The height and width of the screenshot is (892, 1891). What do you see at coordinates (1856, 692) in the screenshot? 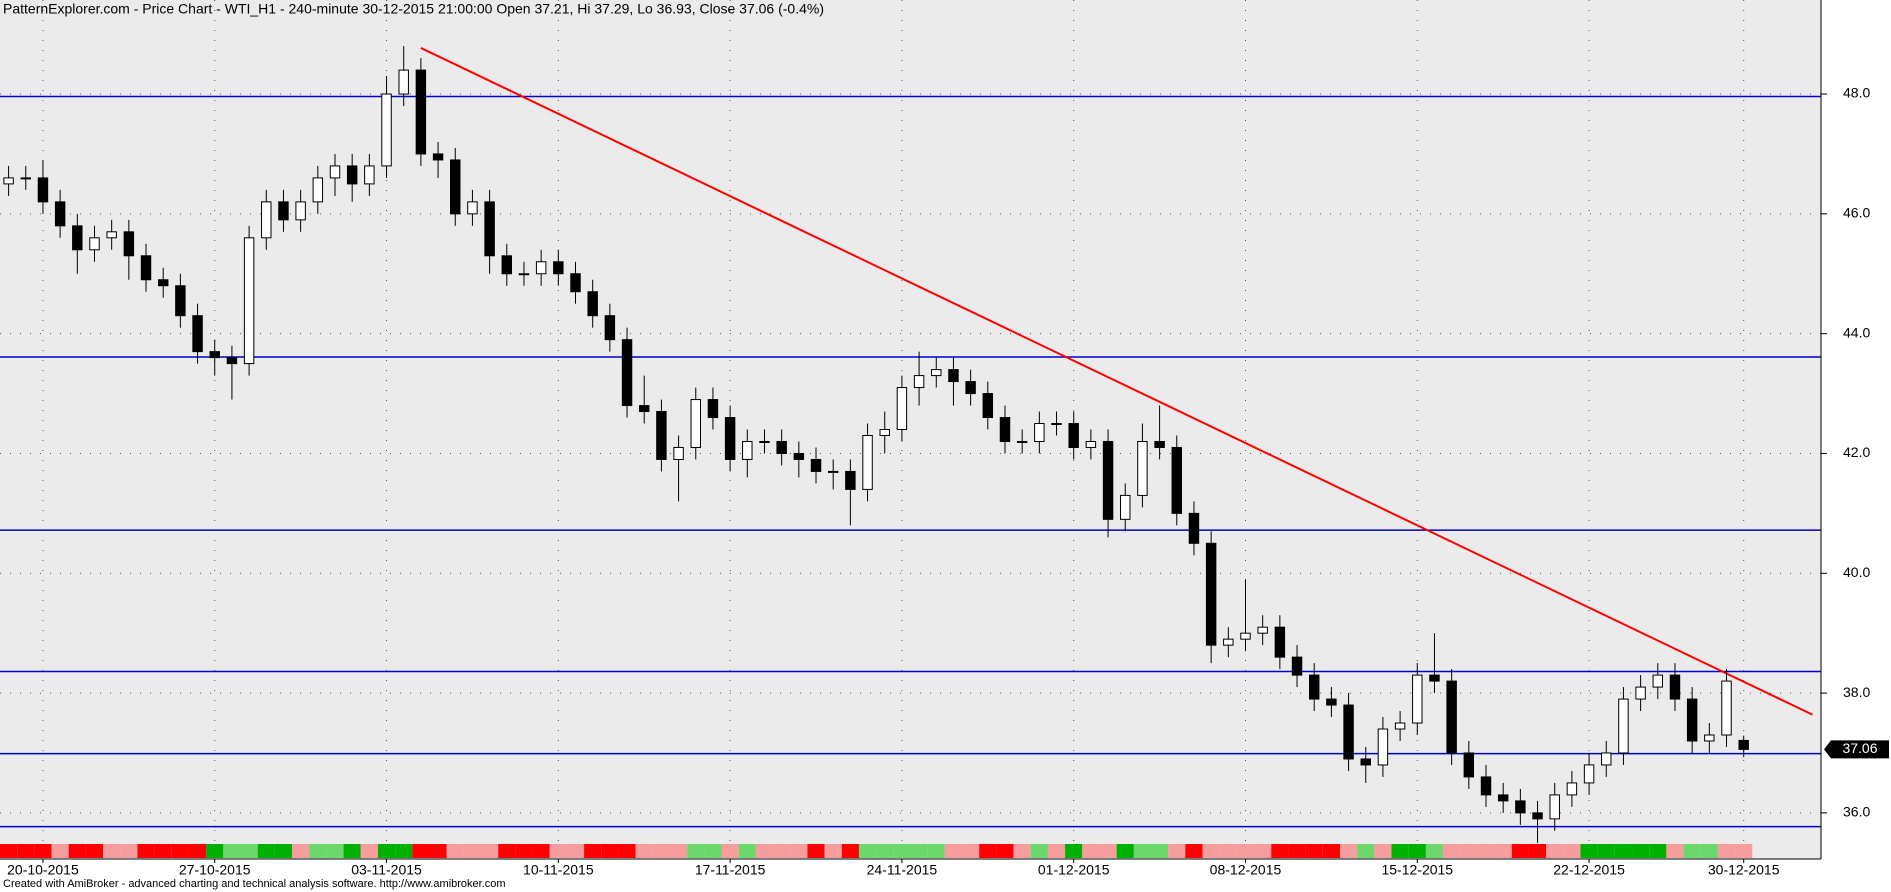
I see `y-tick-label: 38.0` at bounding box center [1856, 692].